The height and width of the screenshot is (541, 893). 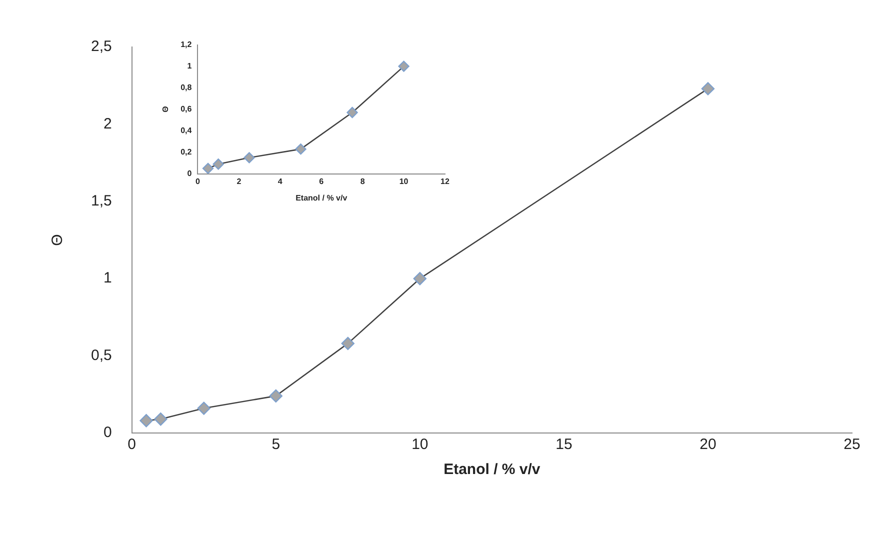 What do you see at coordinates (564, 445) in the screenshot?
I see `x-tick-label: 15` at bounding box center [564, 445].